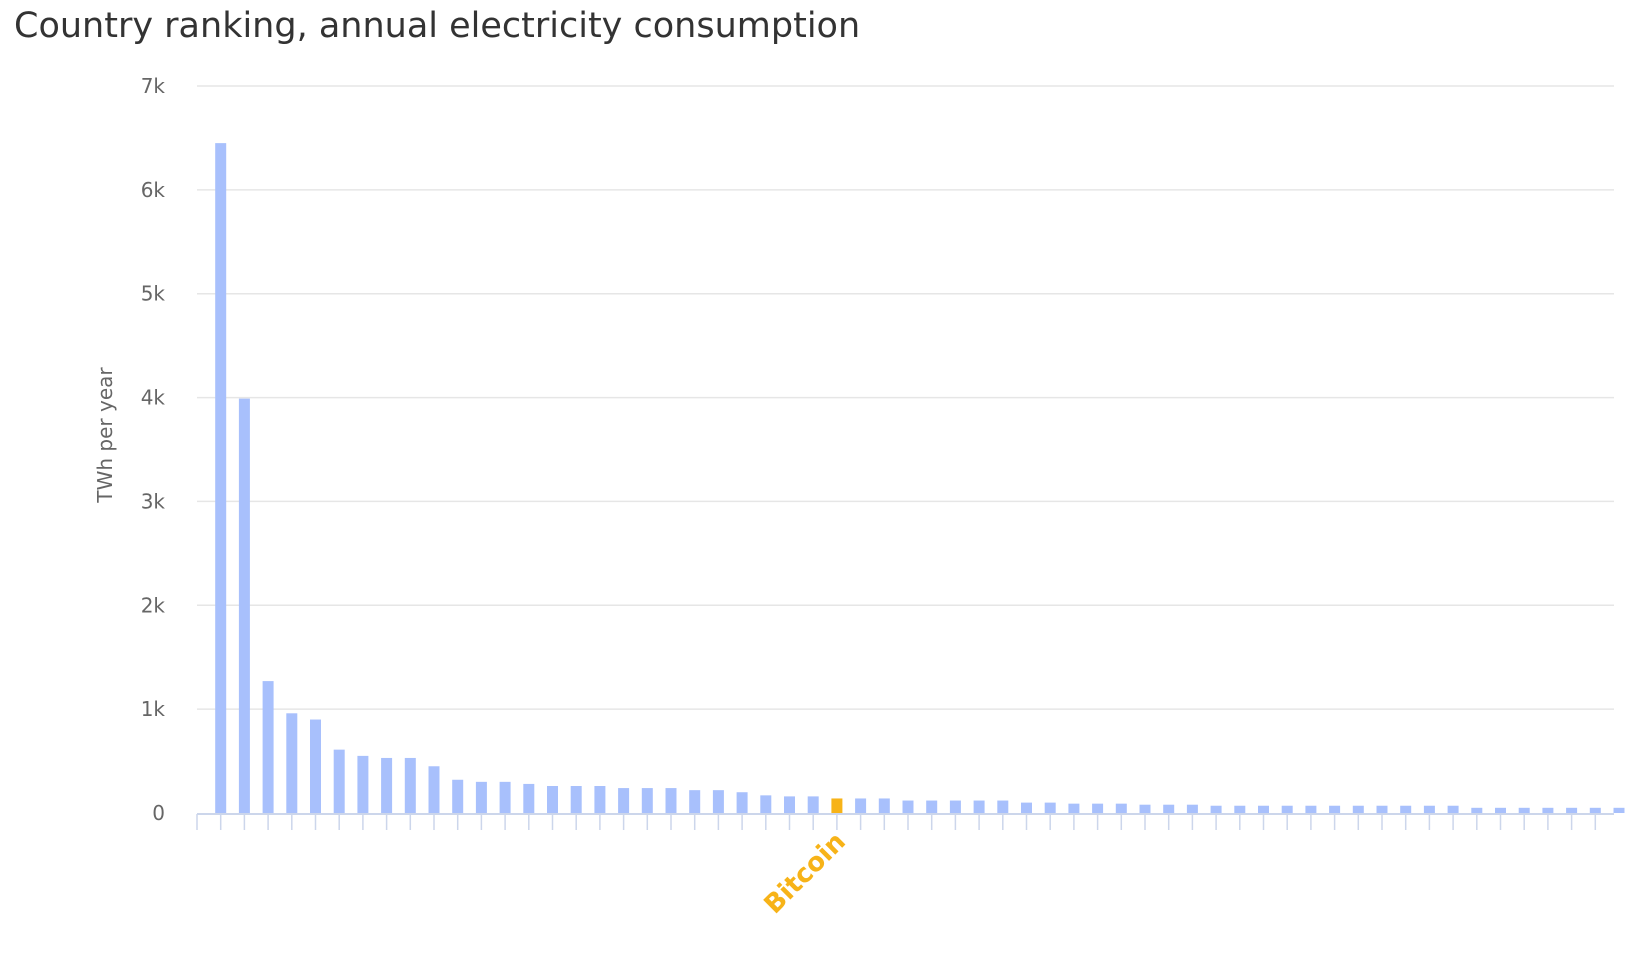 This screenshot has height=960, width=1628. Describe the element at coordinates (153, 709) in the screenshot. I see `y-tick-label: 1k` at that location.